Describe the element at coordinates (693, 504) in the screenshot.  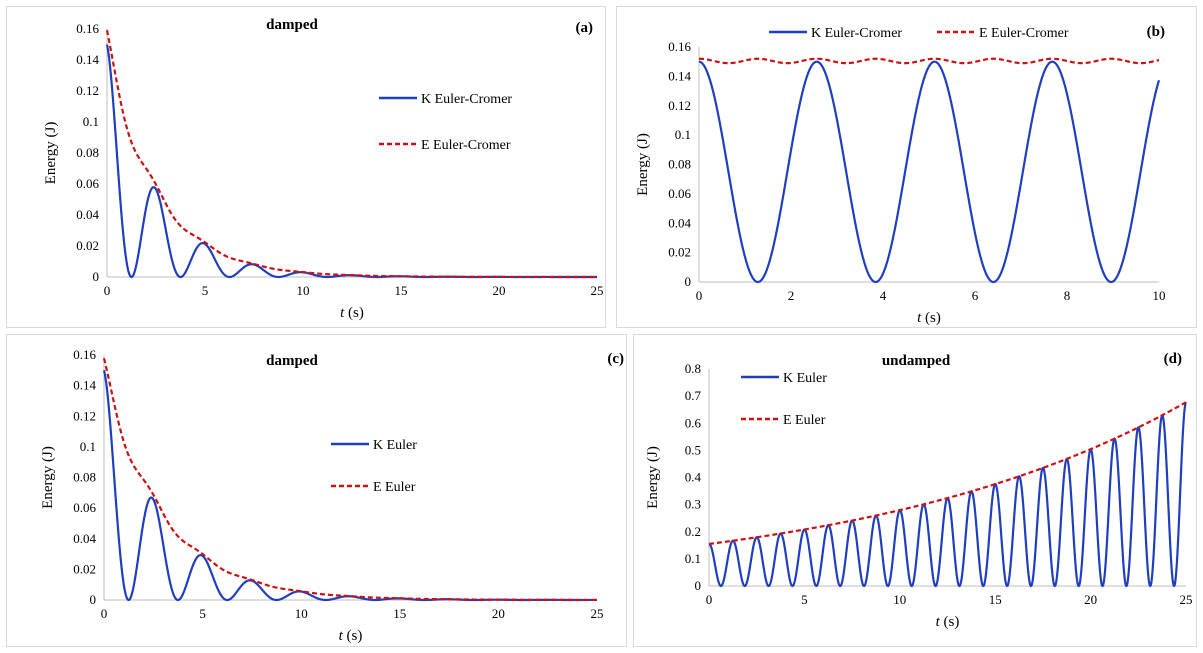
I see `y-tick-label: 0.3` at that location.